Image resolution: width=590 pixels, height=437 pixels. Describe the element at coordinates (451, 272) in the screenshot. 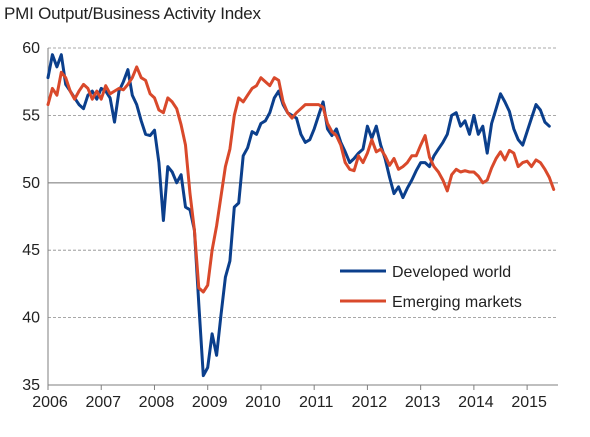

I see `legend-label-developed-world: Developed world` at that location.